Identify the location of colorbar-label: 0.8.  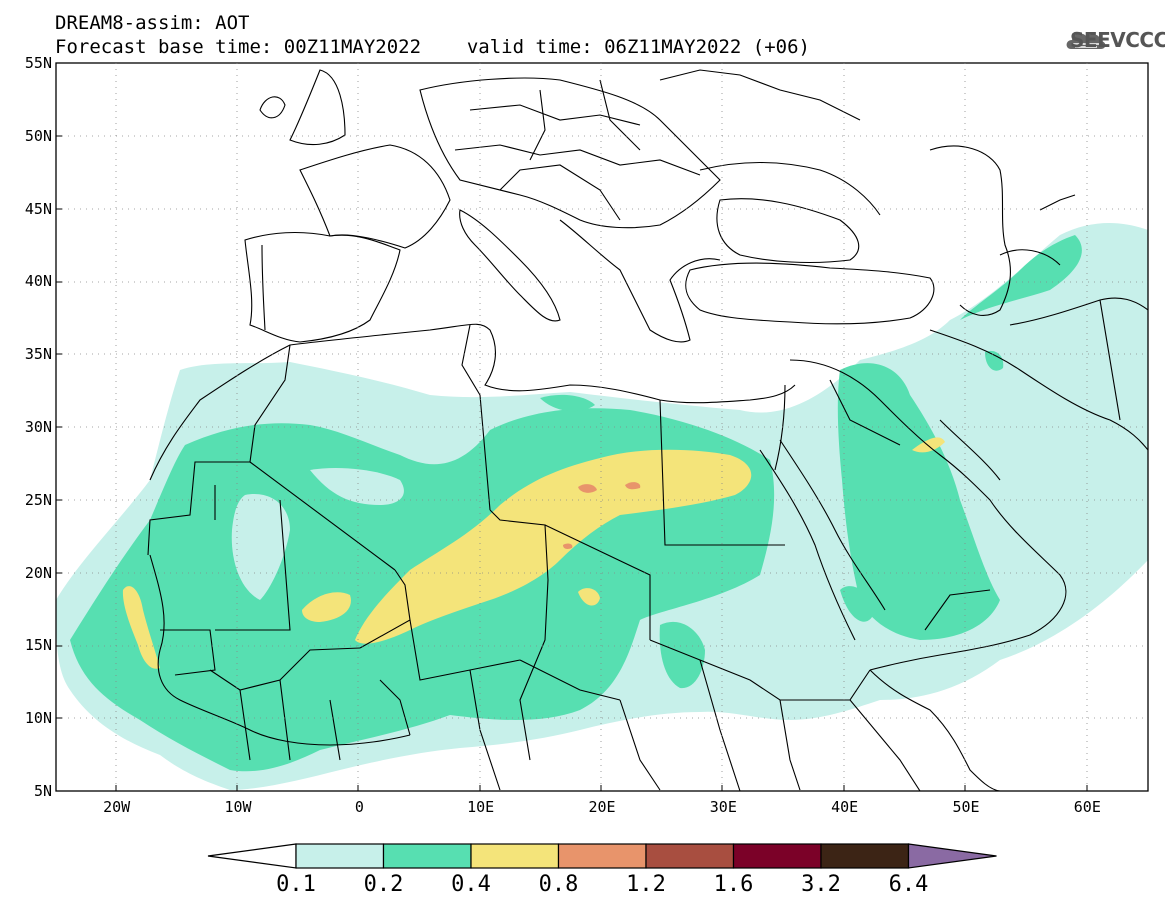
(558, 884).